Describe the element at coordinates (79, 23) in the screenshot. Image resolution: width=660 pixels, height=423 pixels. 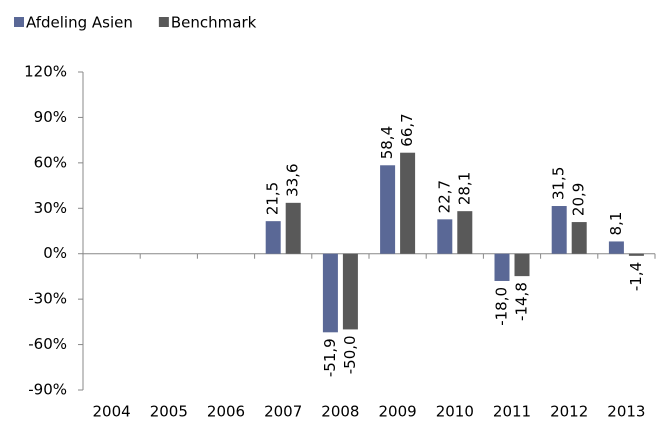
I see `legend-label: Afdeling Asien` at that location.